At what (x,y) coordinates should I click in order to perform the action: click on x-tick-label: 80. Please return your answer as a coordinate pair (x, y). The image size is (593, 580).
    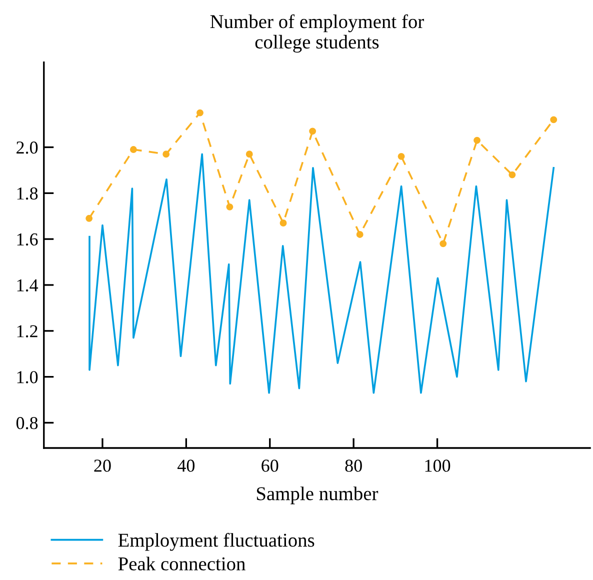
    Looking at the image, I should click on (353, 466).